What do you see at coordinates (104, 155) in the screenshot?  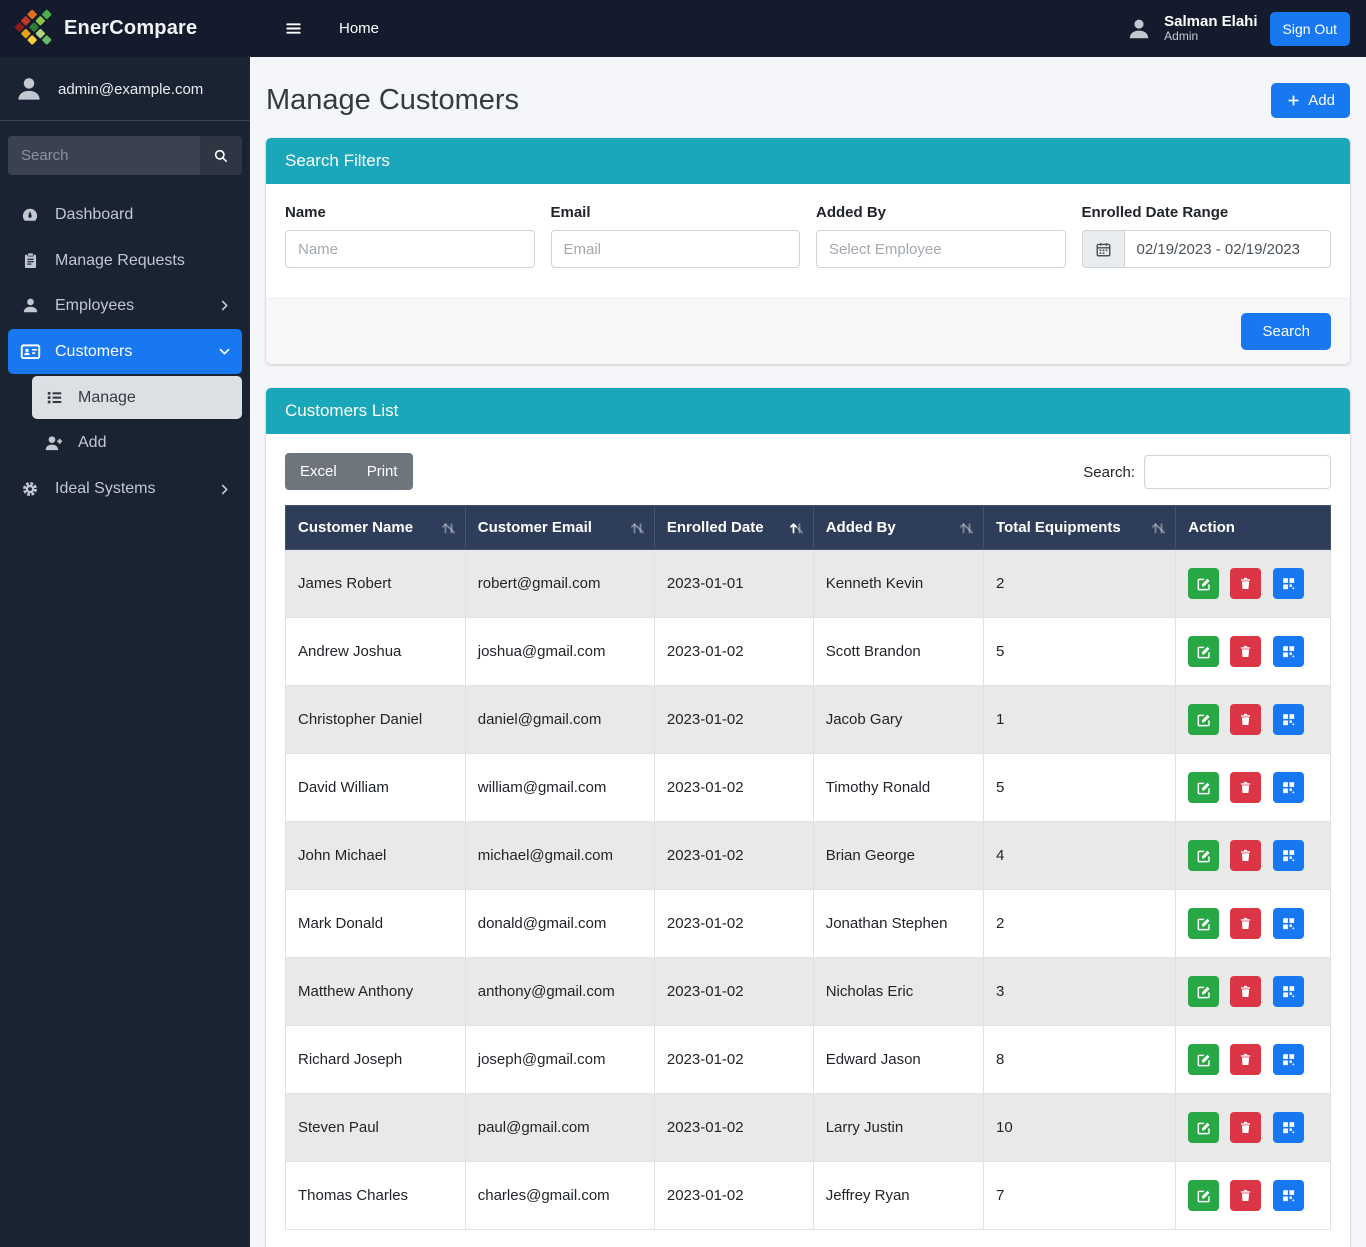 I see `sidebar-search-input` at bounding box center [104, 155].